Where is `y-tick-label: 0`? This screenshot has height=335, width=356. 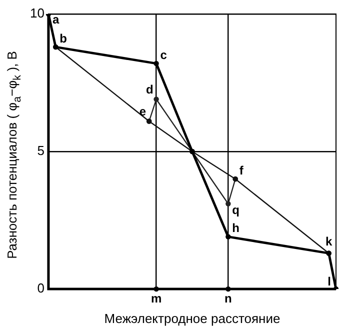
y-tick-label: 0 is located at coordinates (40, 288).